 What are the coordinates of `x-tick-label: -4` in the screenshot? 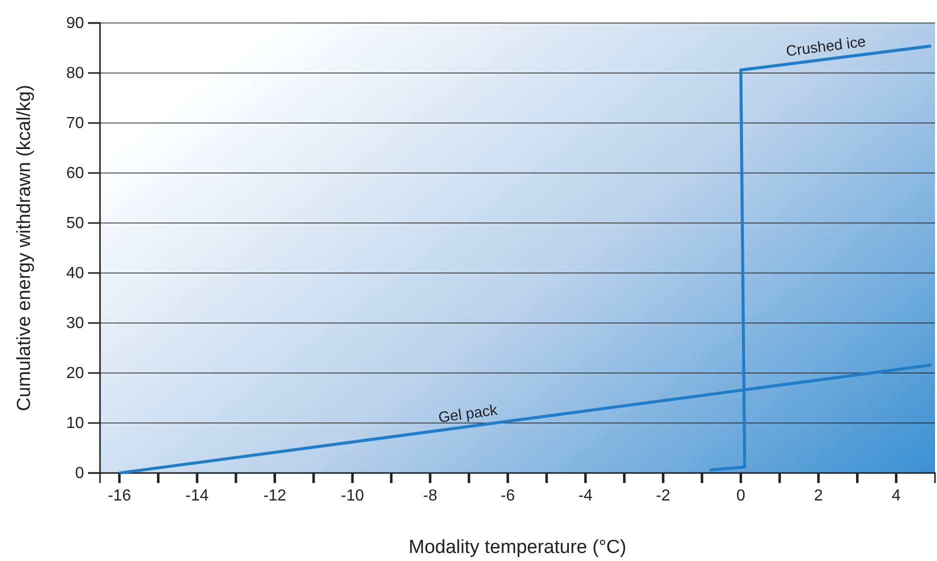 It's located at (585, 495).